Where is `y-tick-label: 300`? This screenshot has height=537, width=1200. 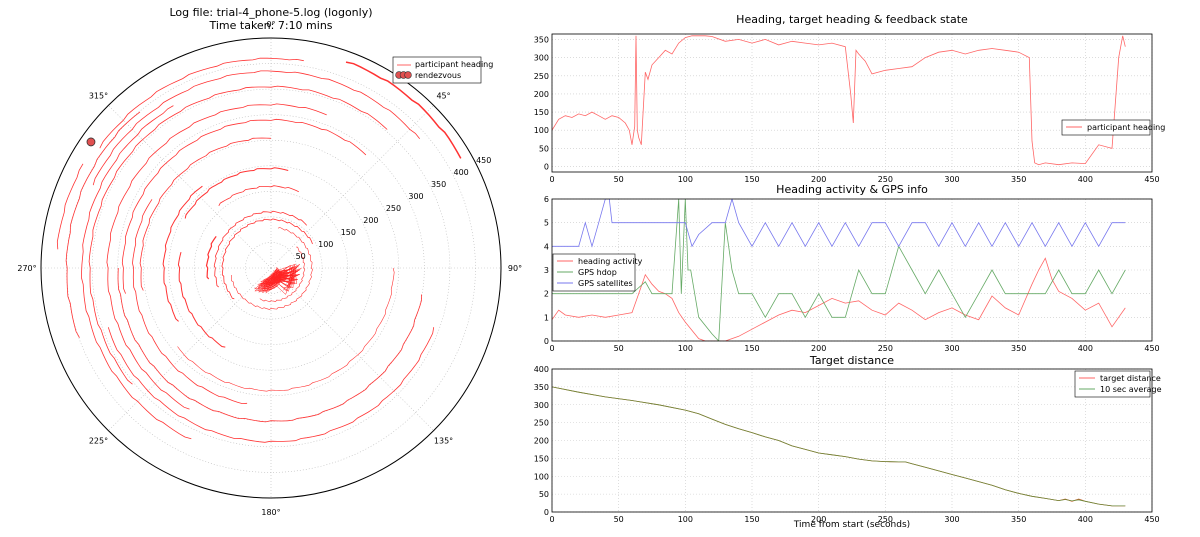
y-tick-label: 300 is located at coordinates (541, 58).